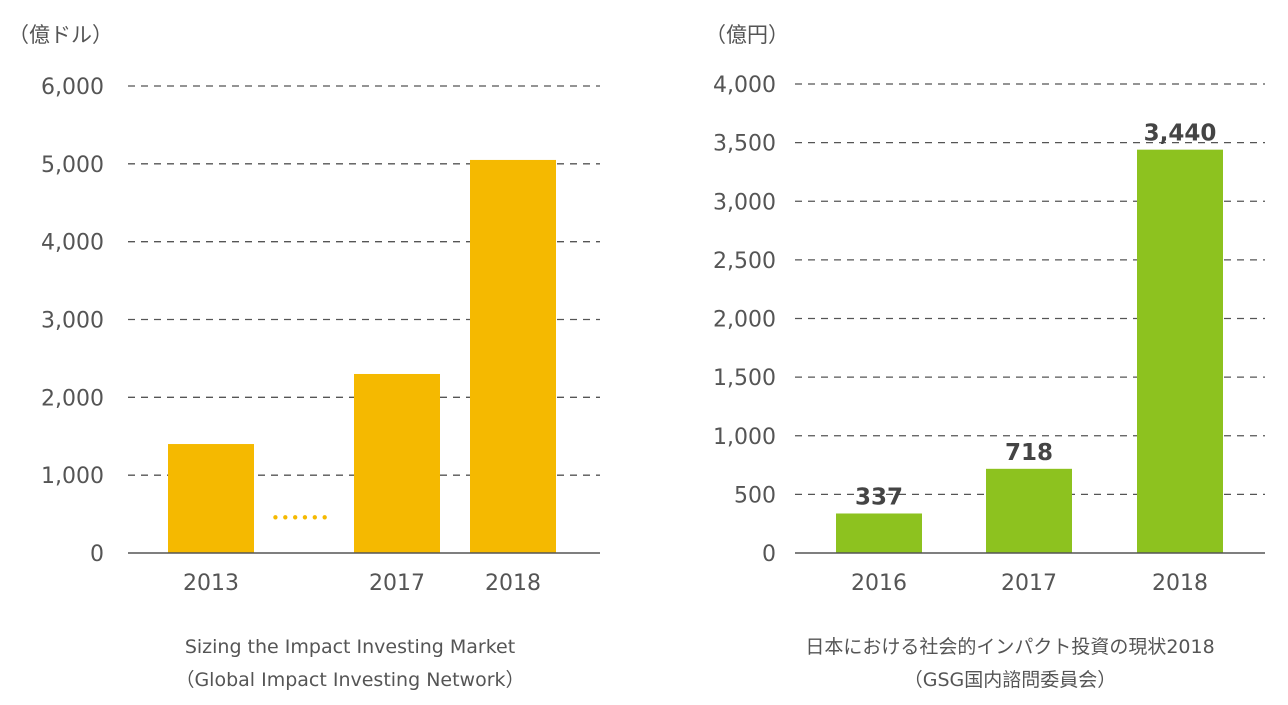 The height and width of the screenshot is (705, 1288). Describe the element at coordinates (72, 165) in the screenshot. I see `y-tick-label: 5,000` at that location.